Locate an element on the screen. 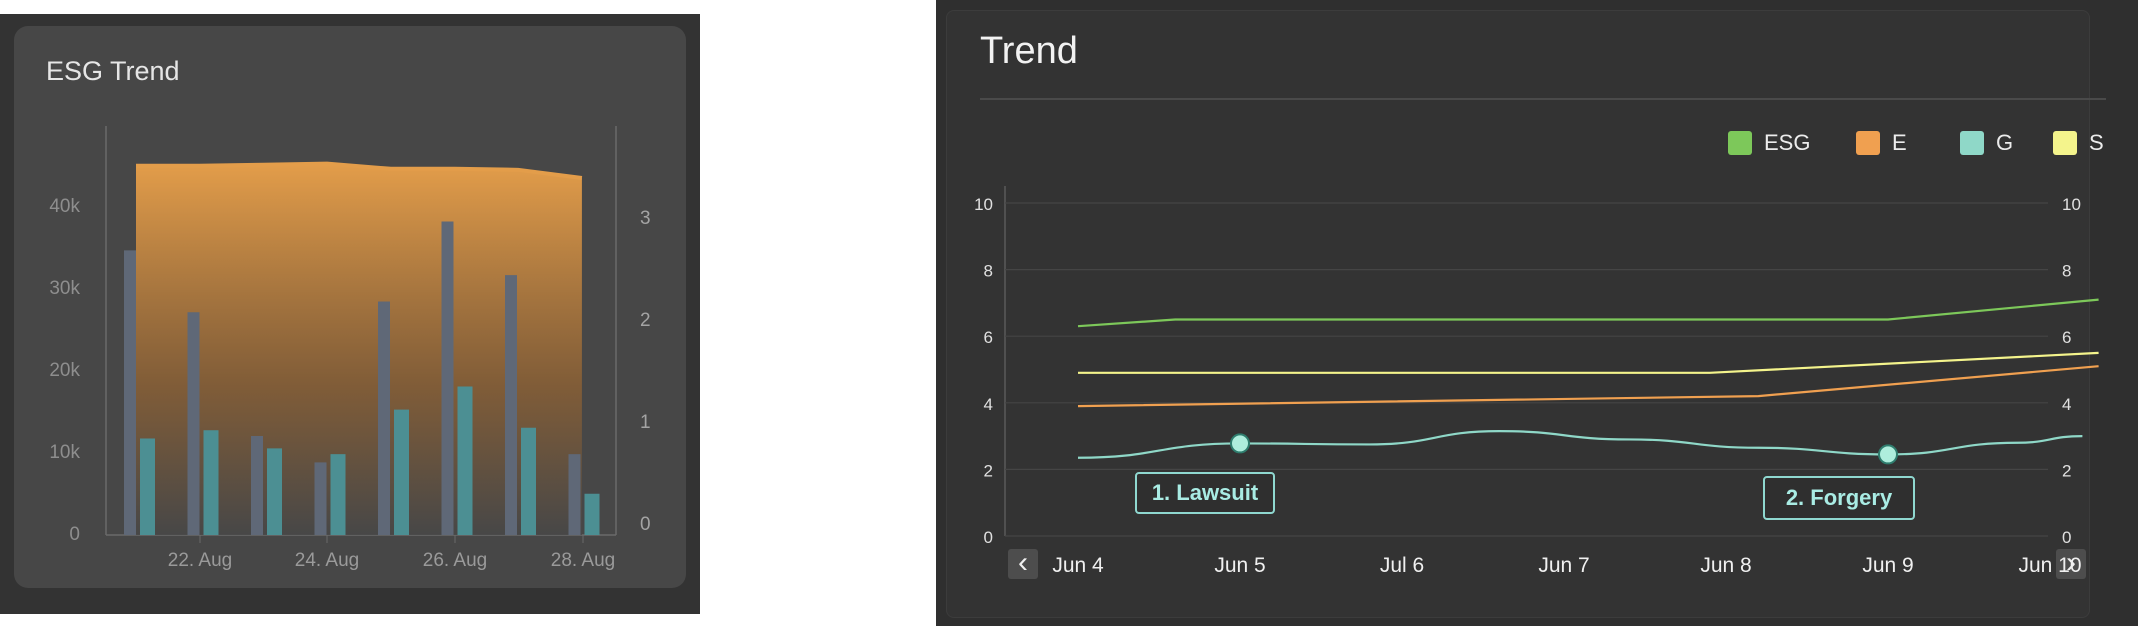 This screenshot has height=626, width=2138. legend-item-esg: ESG is located at coordinates (1769, 143).